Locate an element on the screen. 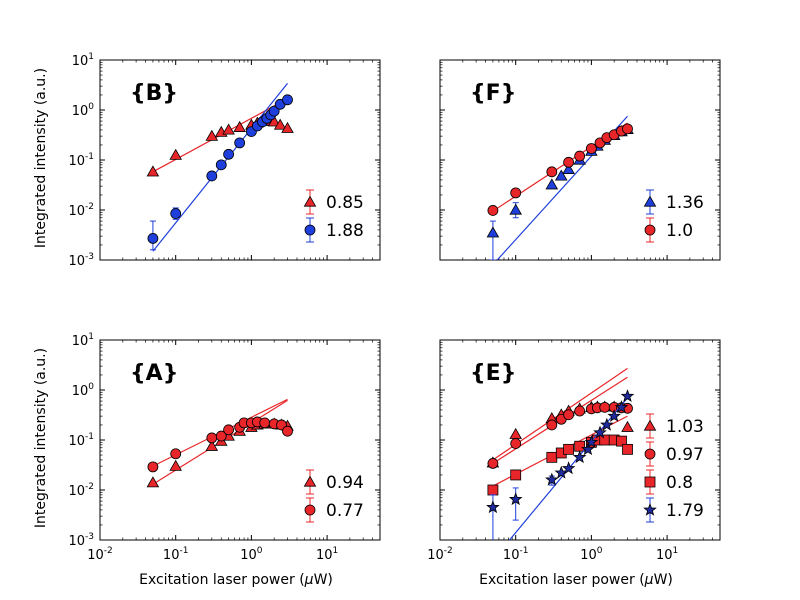 The width and height of the screenshot is (800, 600). panel-F: {F} 1.36 1.0 is located at coordinates (580, 160).